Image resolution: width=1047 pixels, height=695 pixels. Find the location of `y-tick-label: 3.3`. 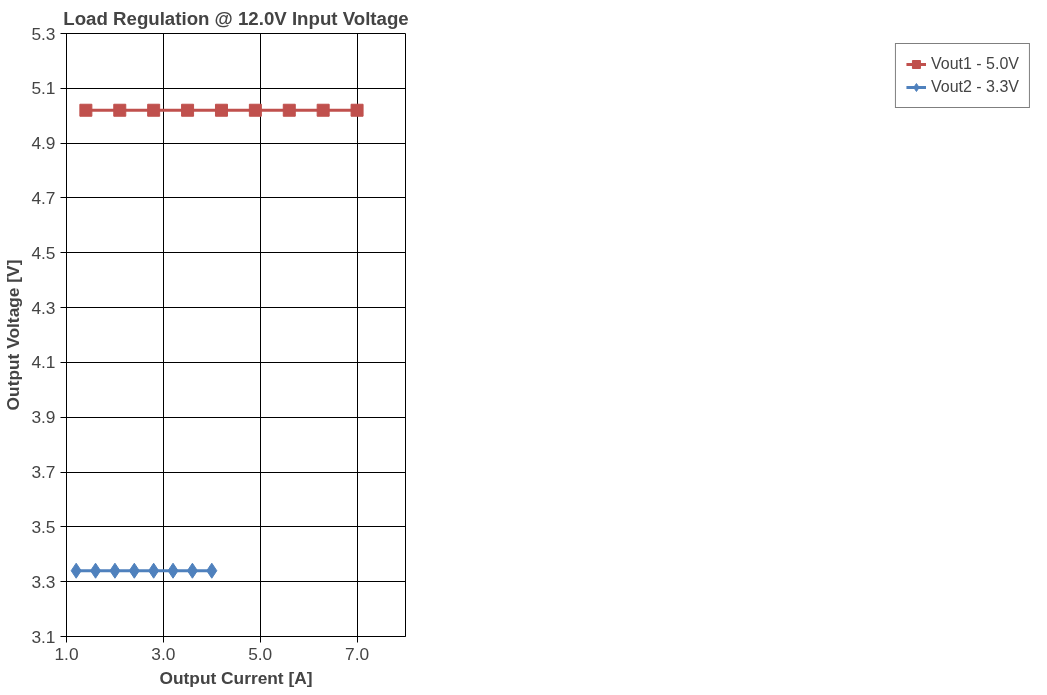

y-tick-label: 3.3 is located at coordinates (43, 581).